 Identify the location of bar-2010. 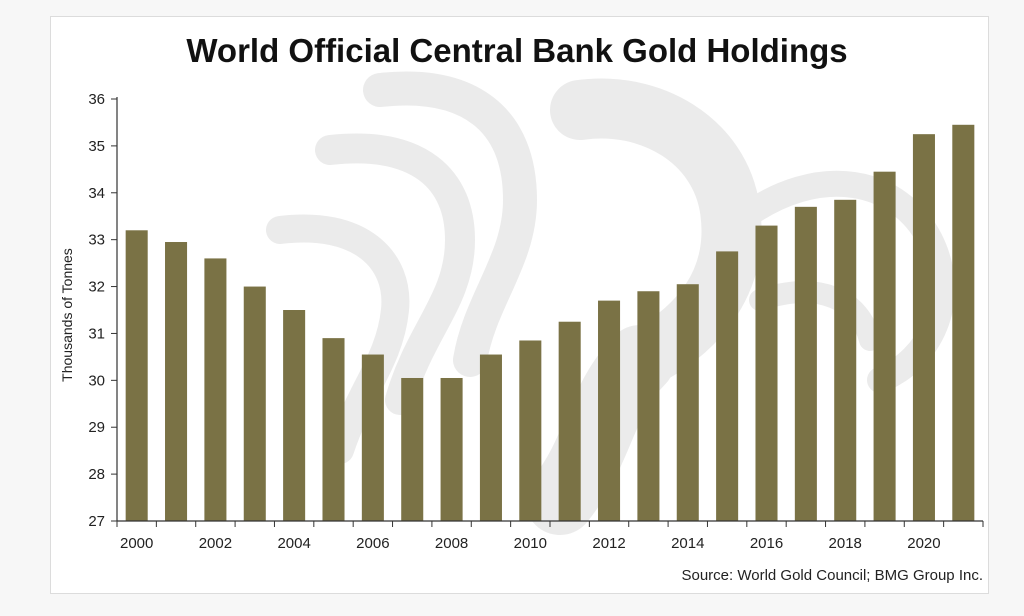
(530, 430).